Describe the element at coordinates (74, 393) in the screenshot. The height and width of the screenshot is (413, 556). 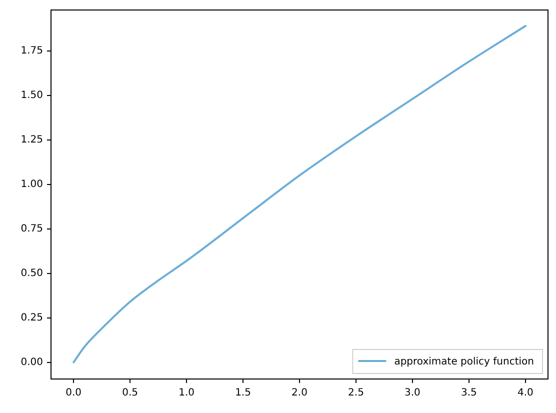
I see `x-tick-label: 0.0` at that location.